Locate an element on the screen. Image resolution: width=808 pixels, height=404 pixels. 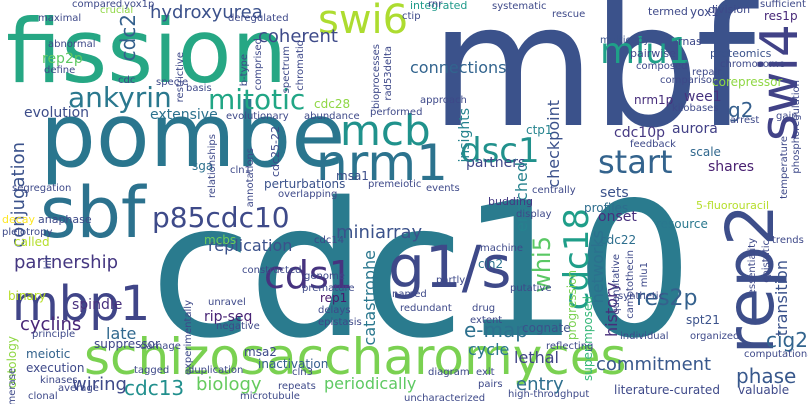
word: cdc is located at coordinates (127, 80).